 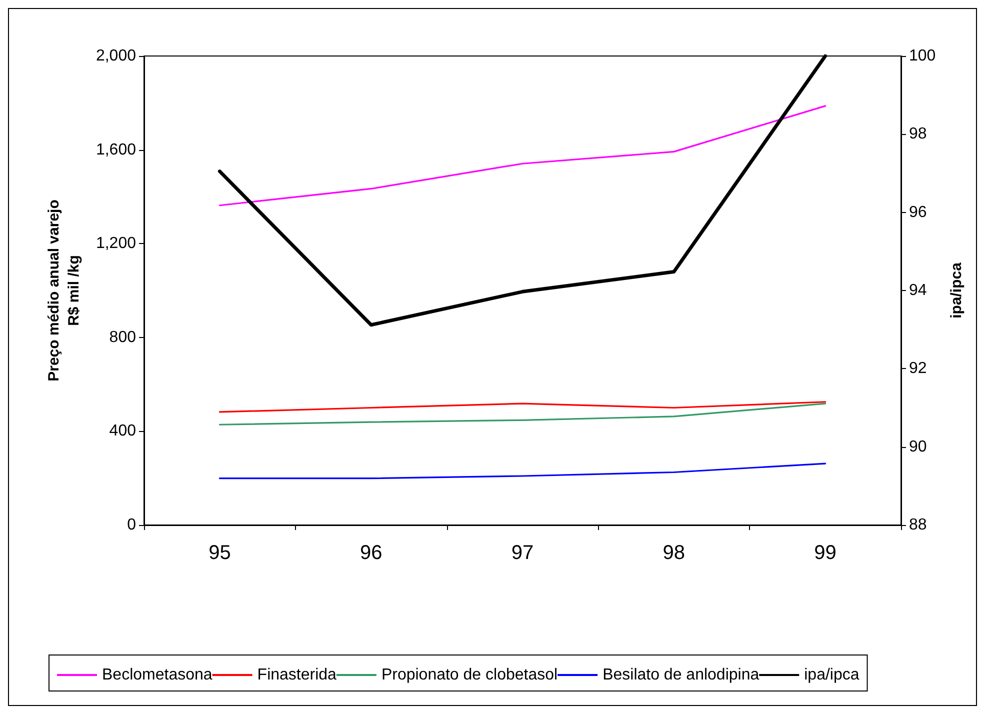 What do you see at coordinates (681, 675) in the screenshot?
I see `legend-label: Besilato de anlodipina` at bounding box center [681, 675].